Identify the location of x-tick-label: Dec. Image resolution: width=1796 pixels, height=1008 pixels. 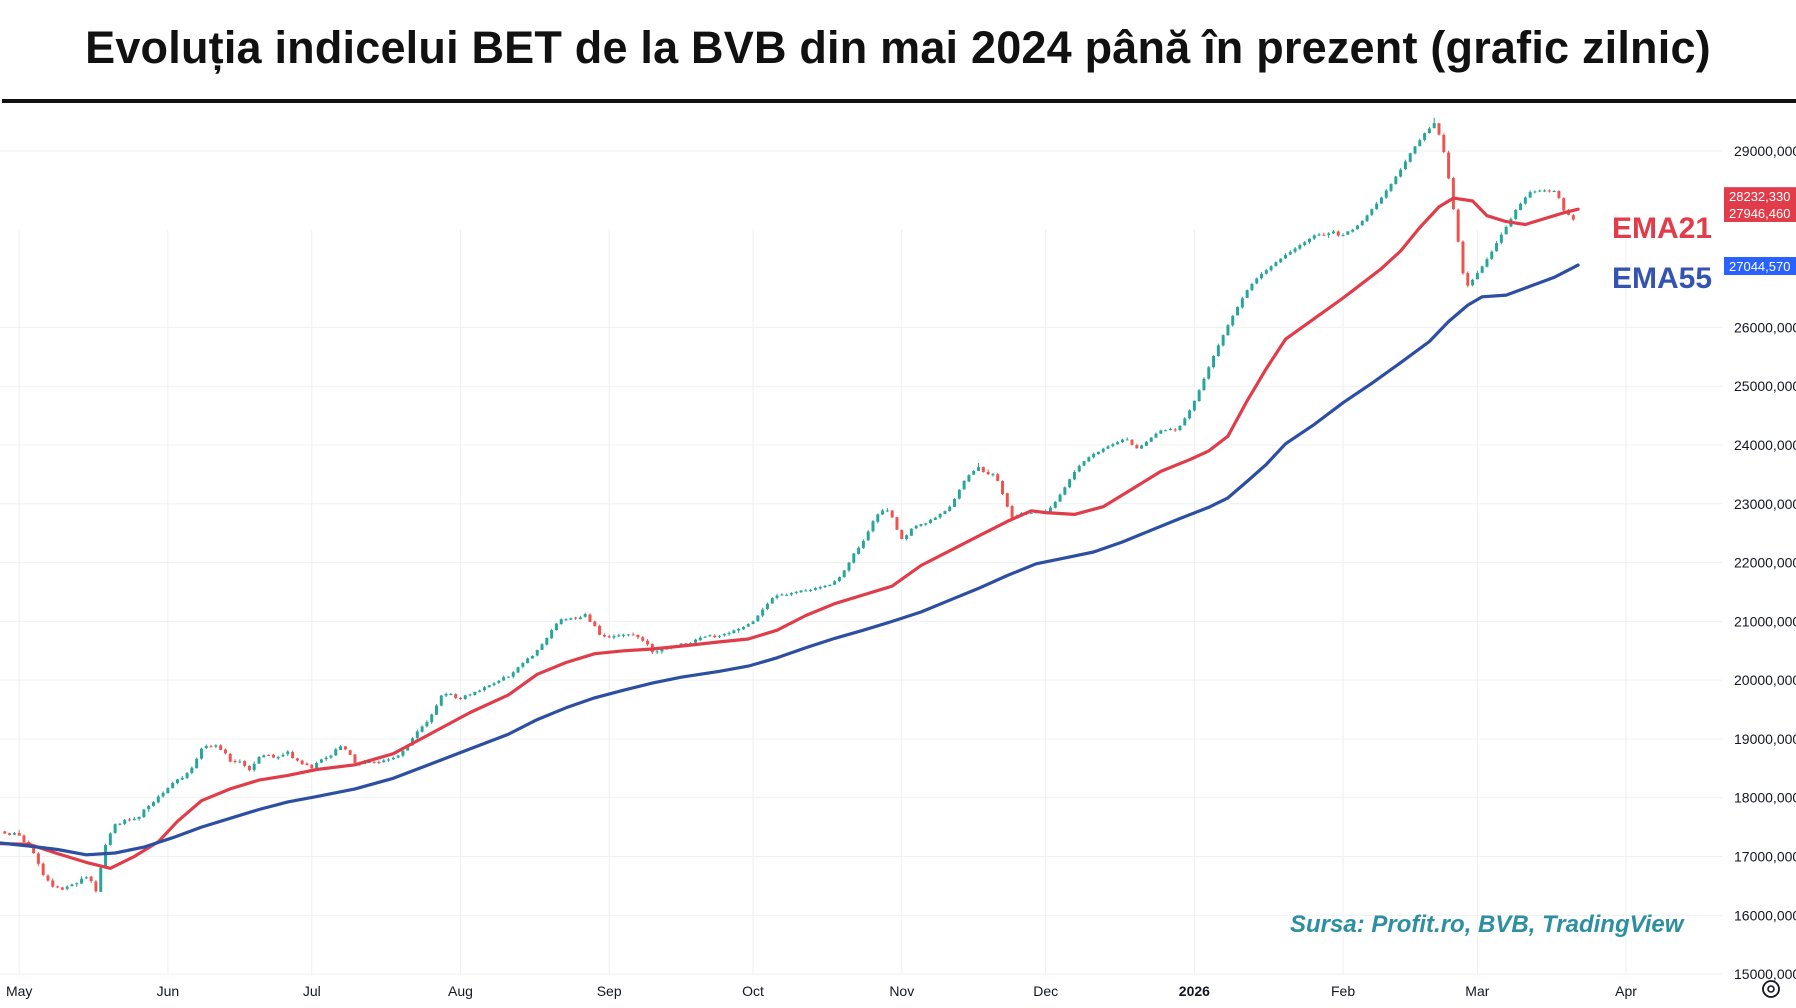
(1045, 991).